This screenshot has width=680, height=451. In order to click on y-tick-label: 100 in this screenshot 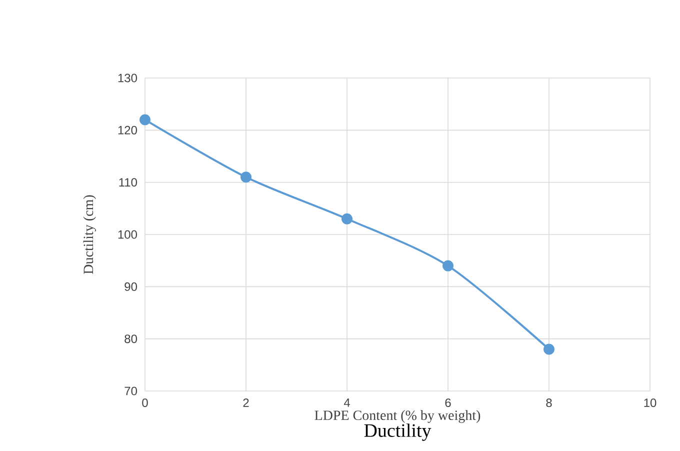, I will do `click(127, 234)`.